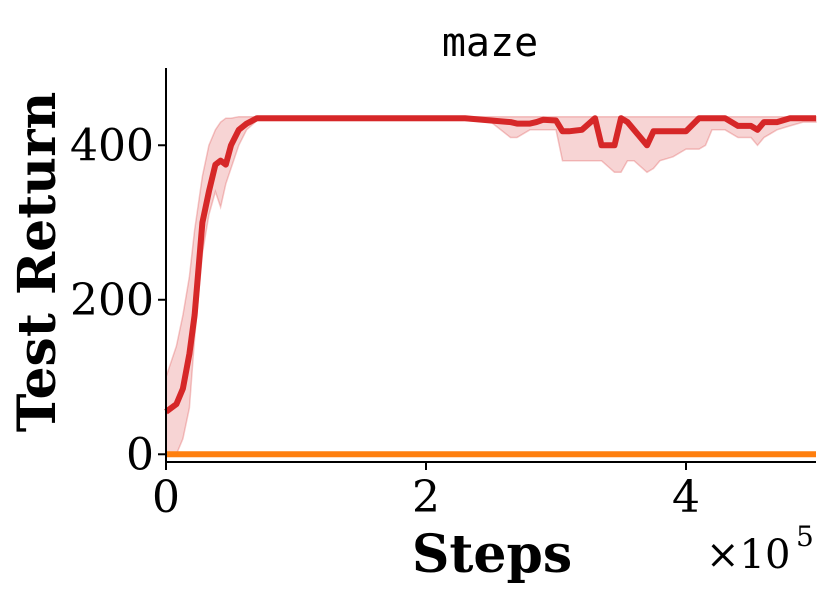  What do you see at coordinates (805, 536) in the screenshot?
I see `x-axis-multiplier-exponent: 5` at bounding box center [805, 536].